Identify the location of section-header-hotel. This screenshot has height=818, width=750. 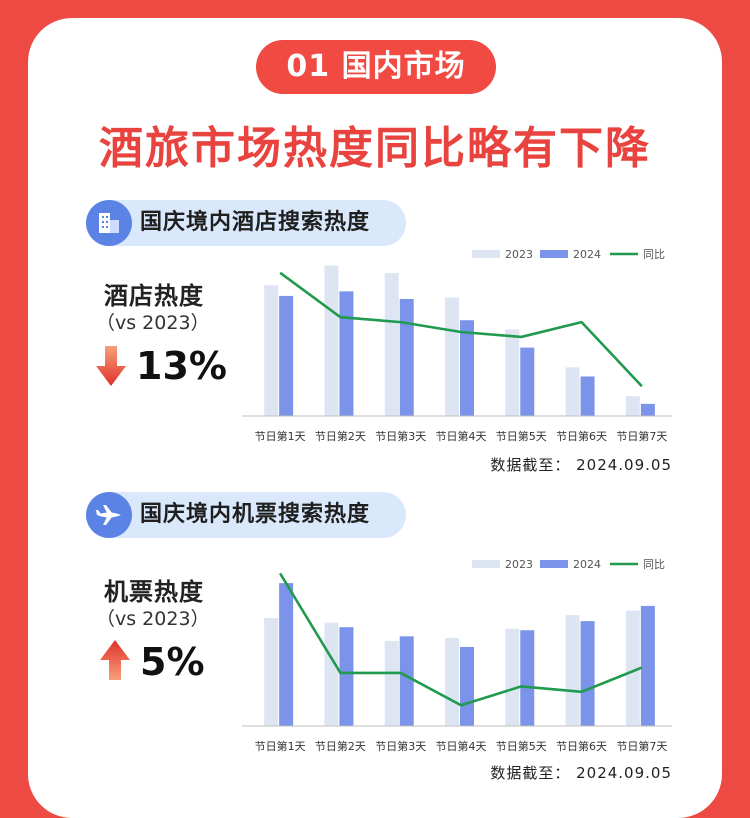
(246, 223).